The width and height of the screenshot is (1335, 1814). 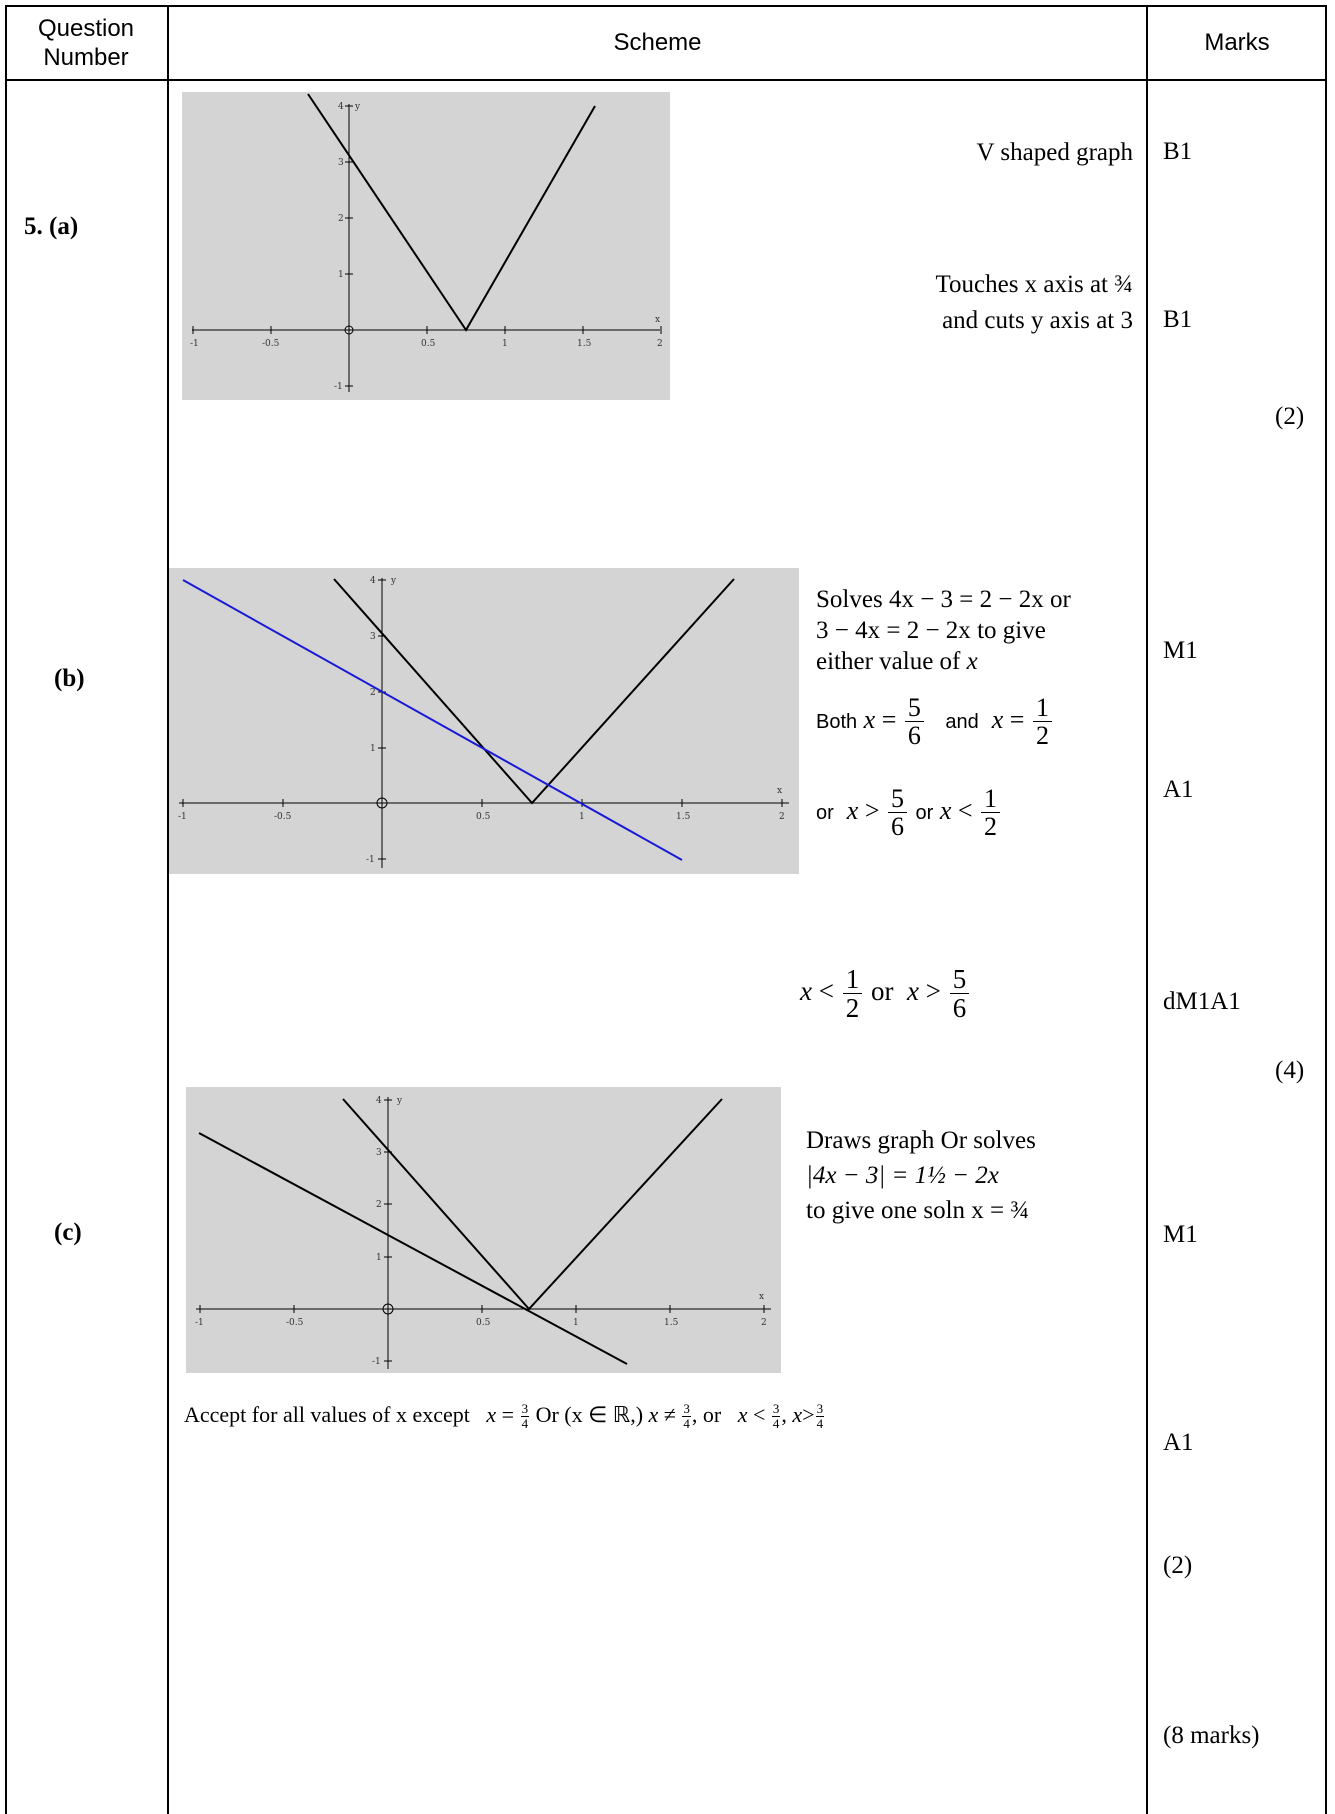 I want to click on header-question-number: Question Number, so click(x=86, y=43).